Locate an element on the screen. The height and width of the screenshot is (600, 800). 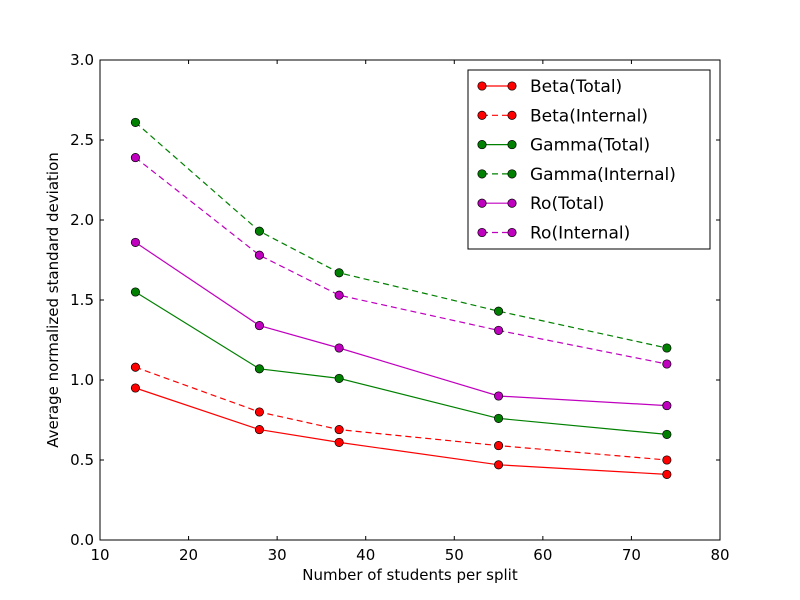
x-tick-label: 50 is located at coordinates (454, 555).